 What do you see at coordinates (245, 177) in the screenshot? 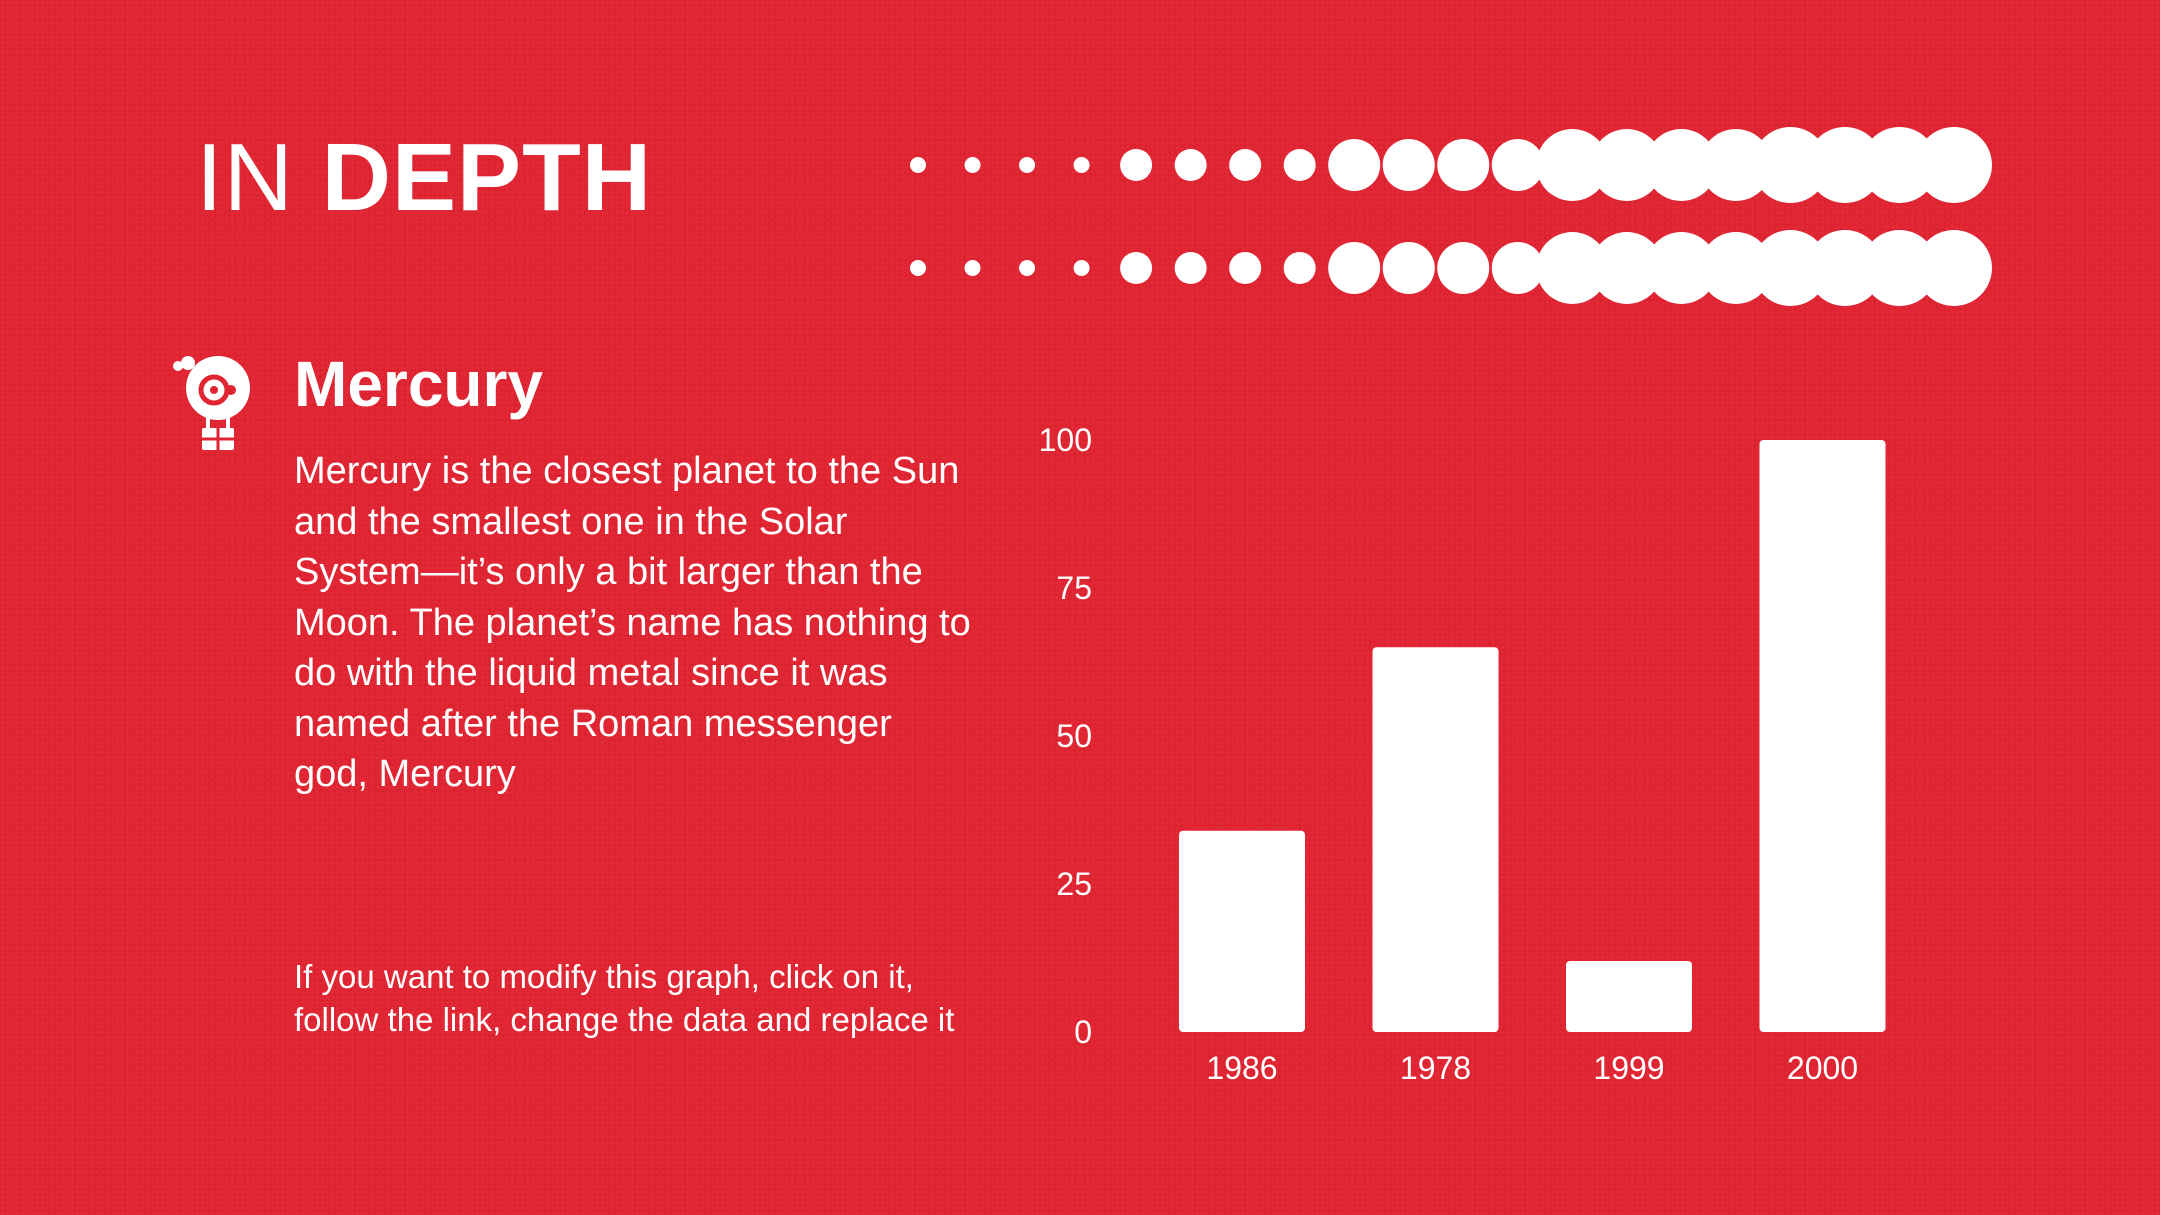
I see `title-light: IN` at bounding box center [245, 177].